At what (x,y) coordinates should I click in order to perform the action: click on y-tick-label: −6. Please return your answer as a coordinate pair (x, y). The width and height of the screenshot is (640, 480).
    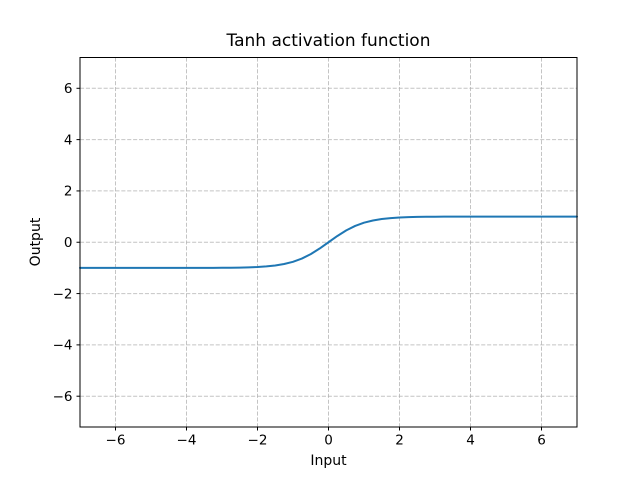
    Looking at the image, I should click on (63, 397).